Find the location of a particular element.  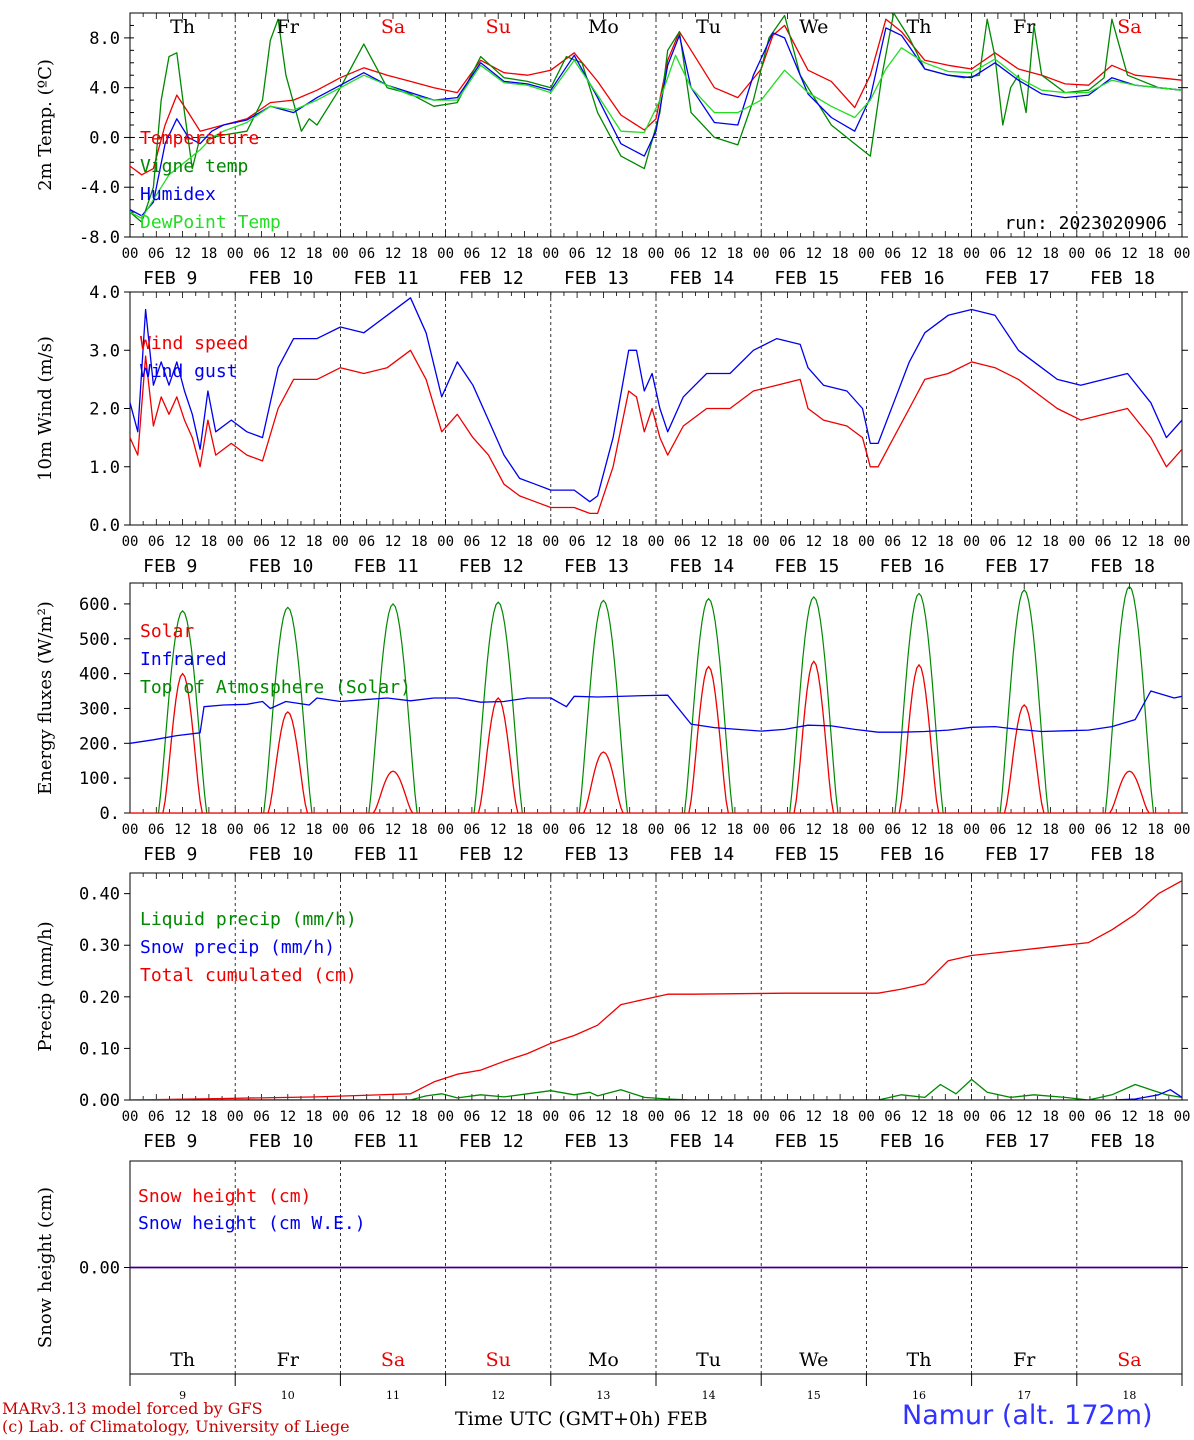

day-name-label: We is located at coordinates (813, 27).